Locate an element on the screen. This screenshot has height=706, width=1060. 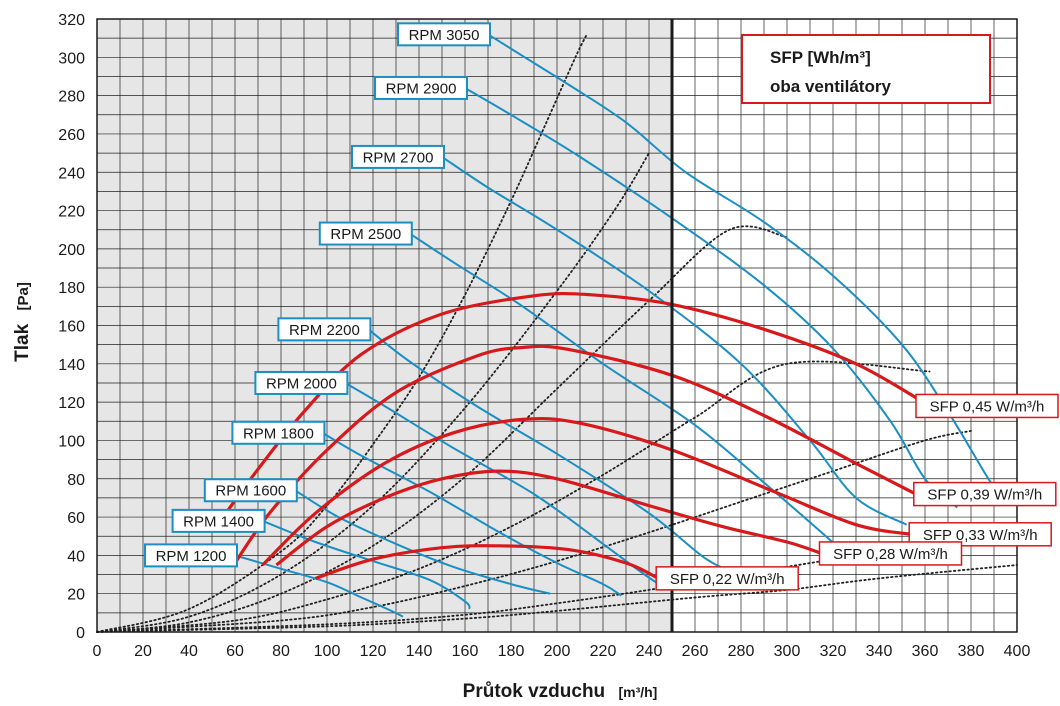
x-tick-label: 200 is located at coordinates (557, 651).